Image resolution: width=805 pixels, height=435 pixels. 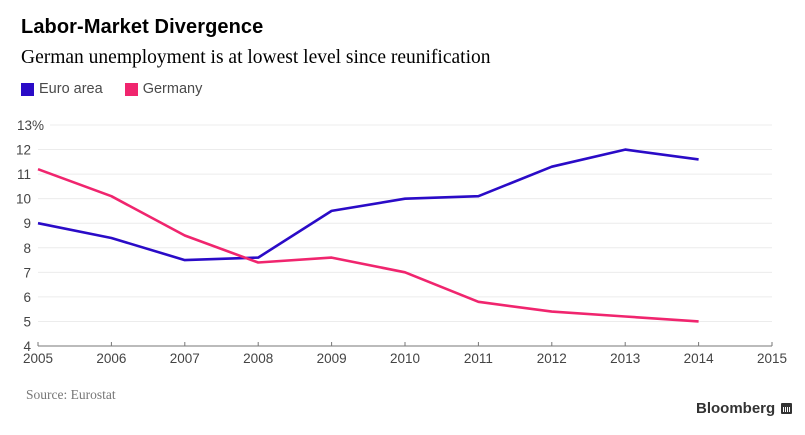 I want to click on y-tick-label: 7, so click(x=27, y=272).